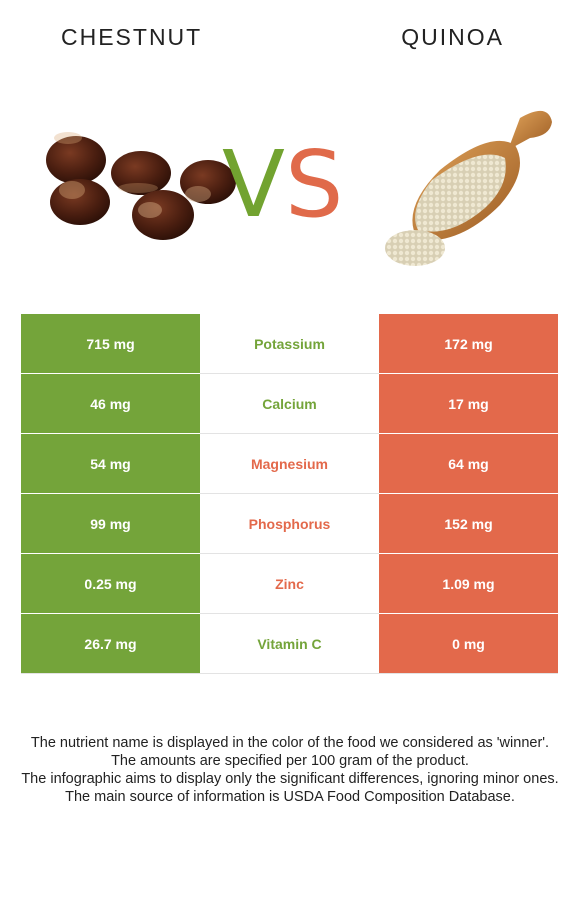 The width and height of the screenshot is (580, 904). Describe the element at coordinates (468, 188) in the screenshot. I see `quinoa-image` at that location.